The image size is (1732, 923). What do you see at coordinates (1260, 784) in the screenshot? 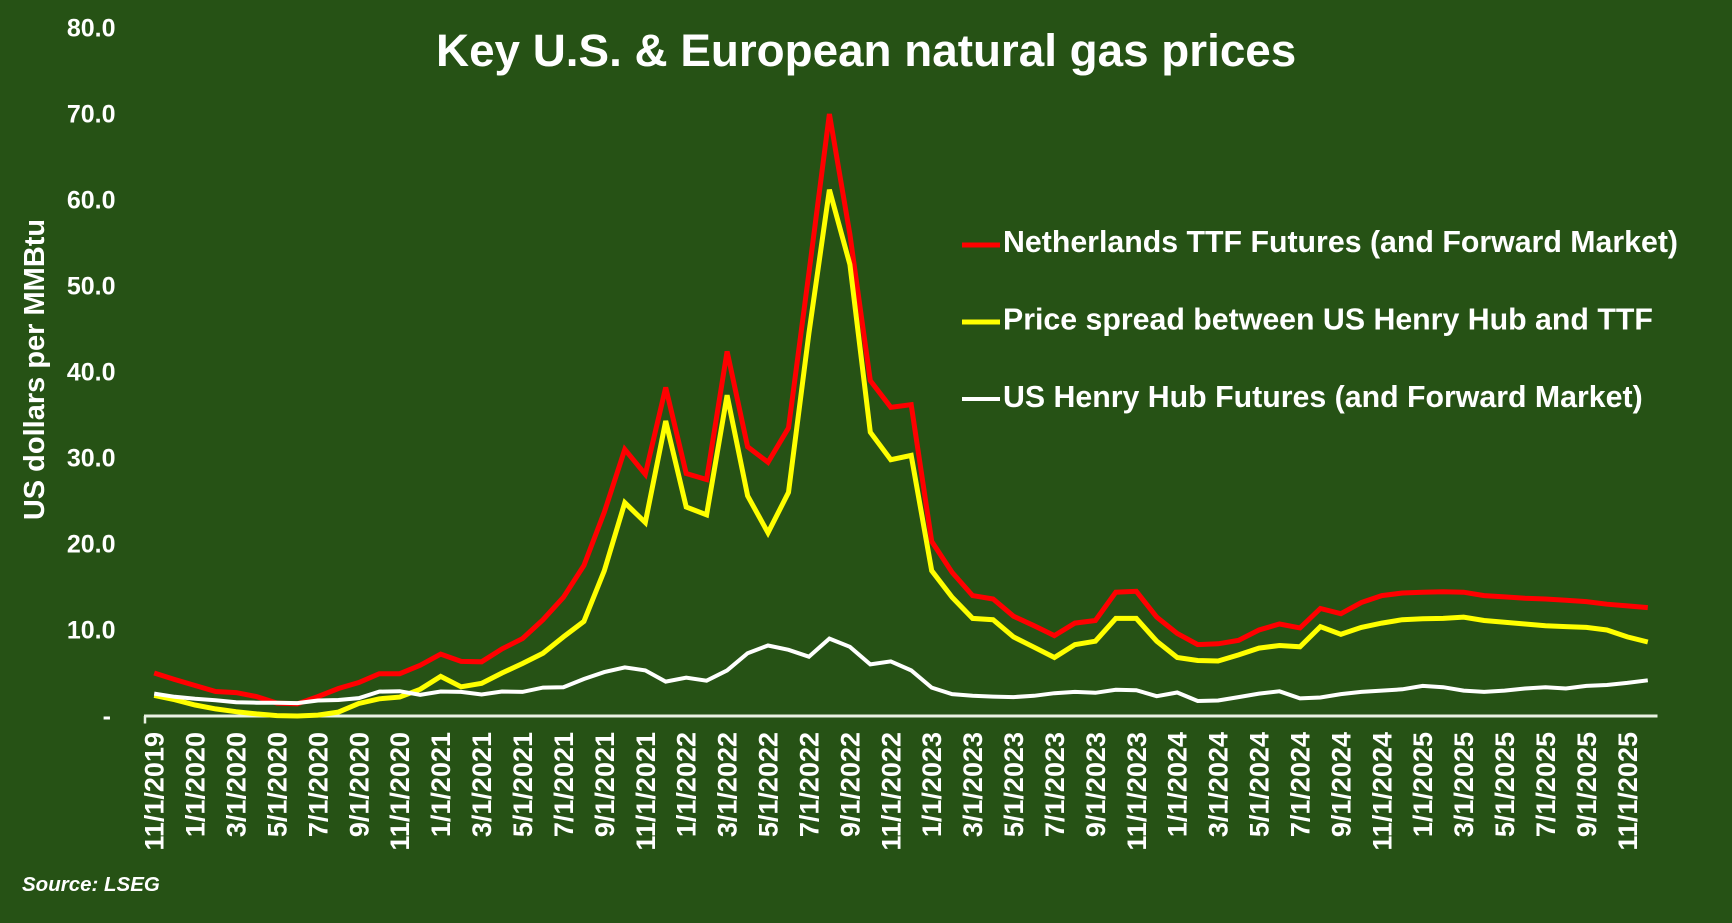
I see `svg-text: 5/1/2024` at bounding box center [1260, 784].